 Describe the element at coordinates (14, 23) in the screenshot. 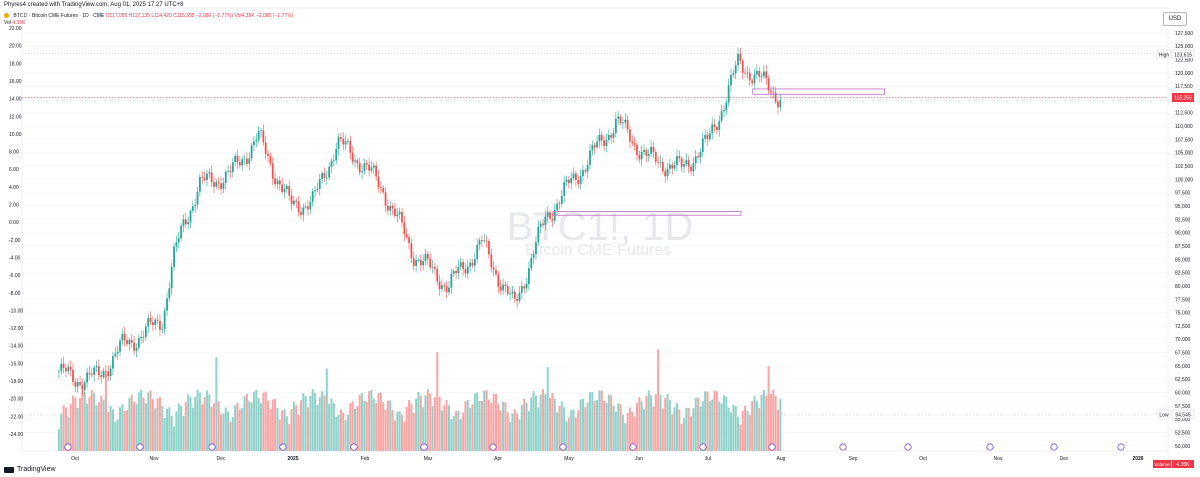

I see `volume-legend: Vol 4.35K` at that location.